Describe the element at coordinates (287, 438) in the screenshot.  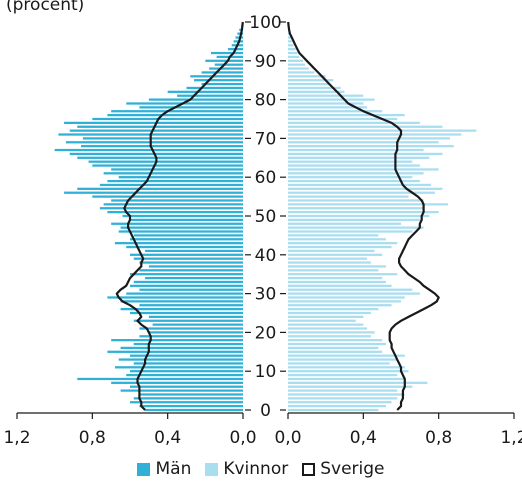
I see `x-tick-label-right: 0,0` at that location.